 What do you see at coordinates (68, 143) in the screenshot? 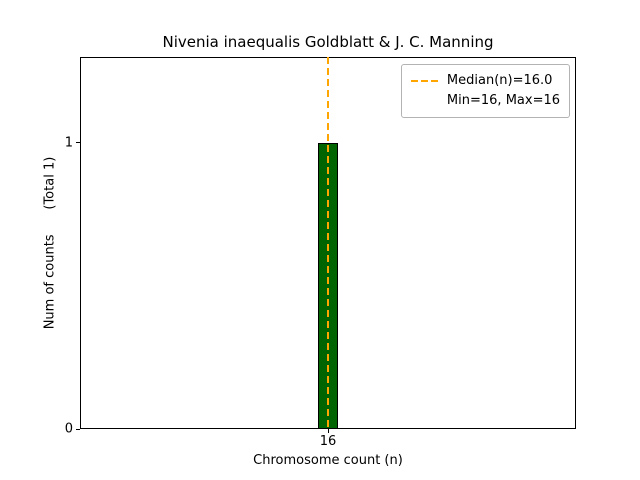
I see `y-tick-label: 1` at bounding box center [68, 143].